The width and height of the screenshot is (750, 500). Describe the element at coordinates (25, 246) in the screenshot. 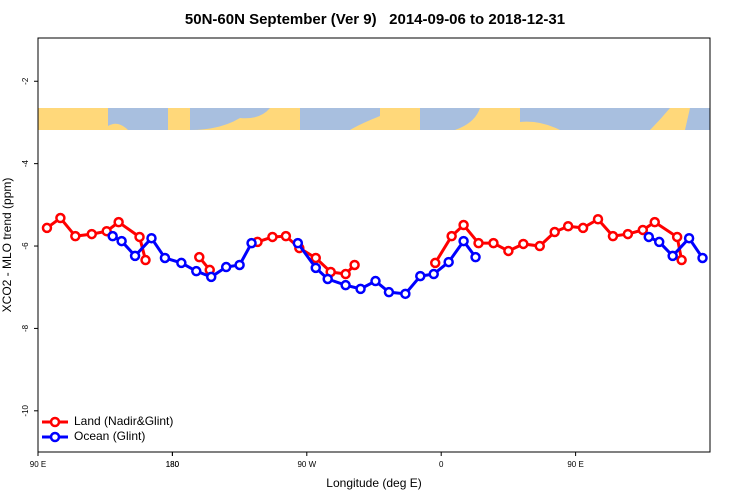

I see `y-tick-label: -6` at that location.